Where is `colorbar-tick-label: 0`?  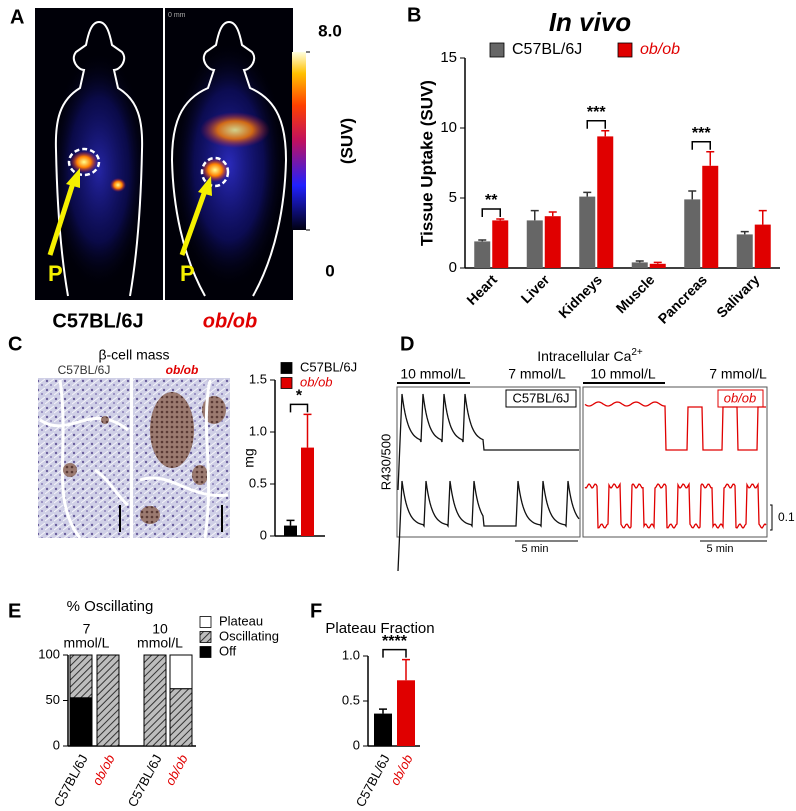
colorbar-tick-label: 0 is located at coordinates (329, 270).